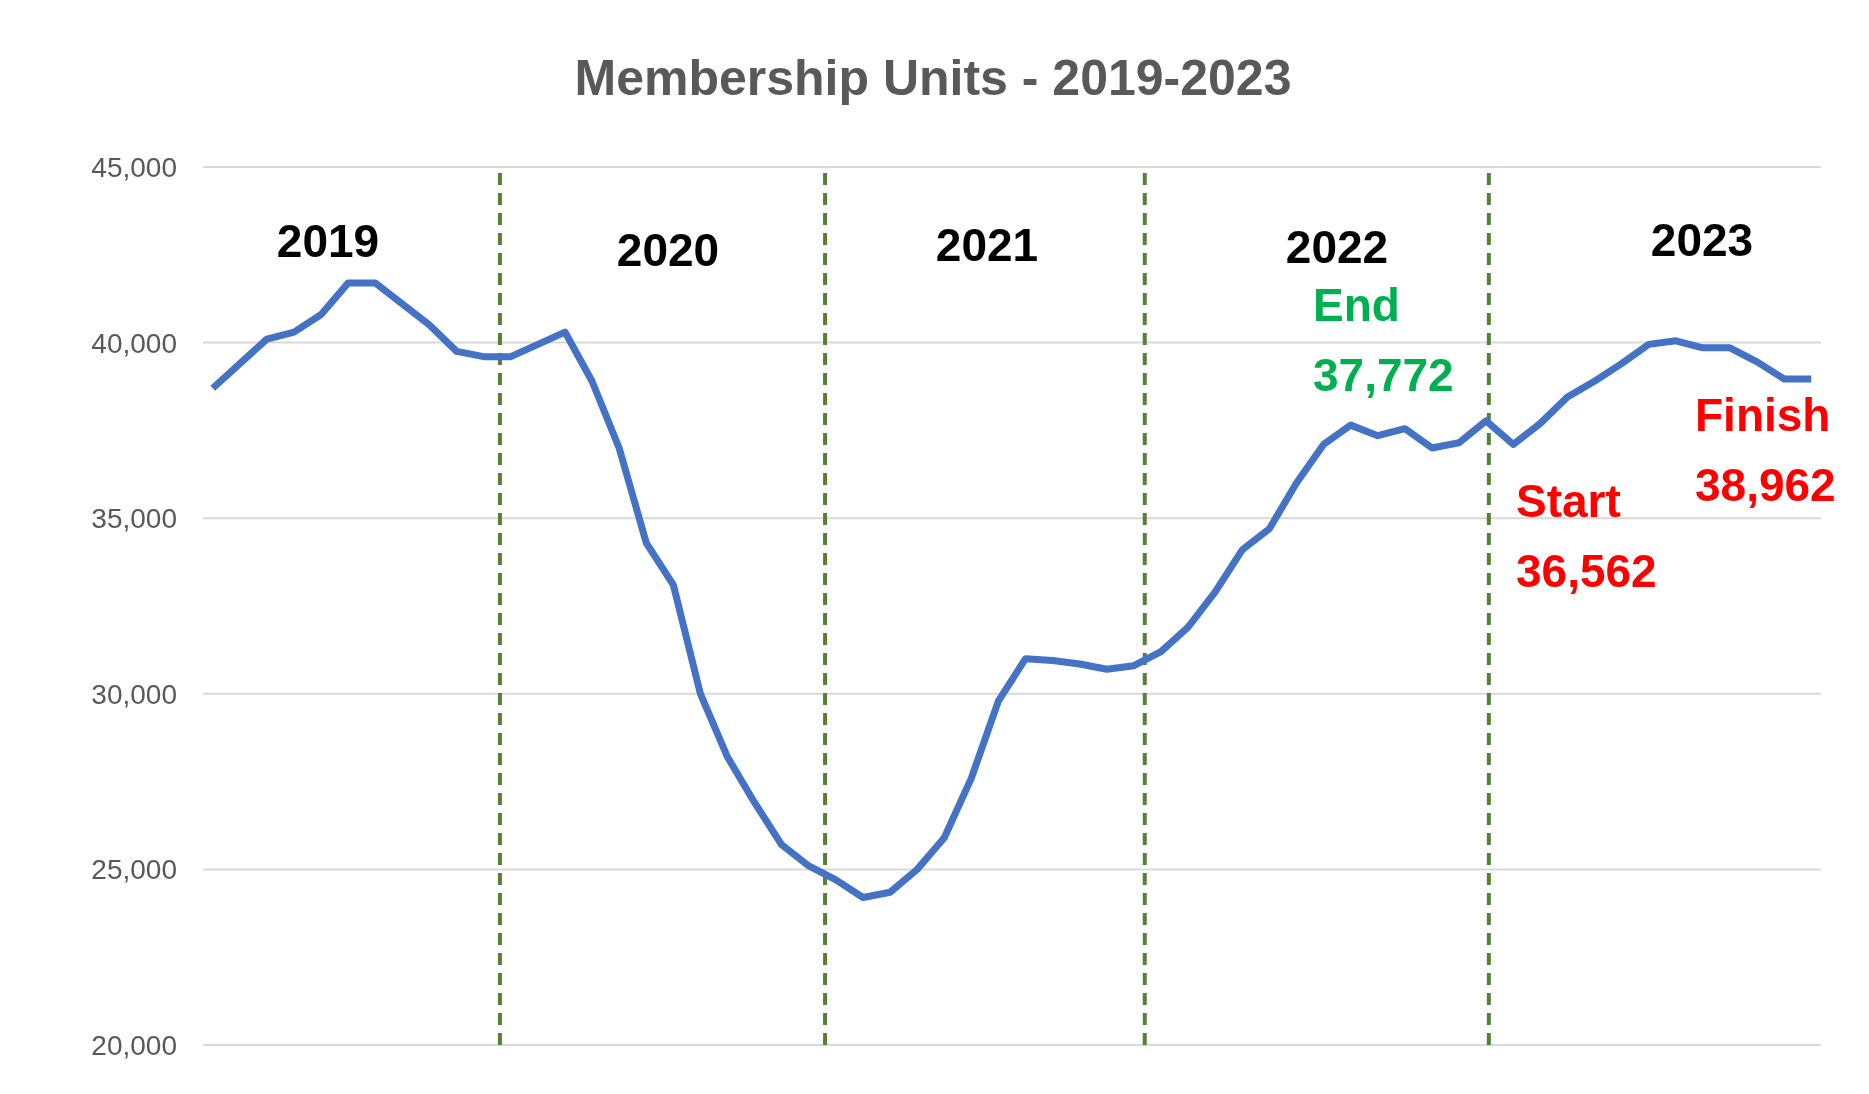 This screenshot has height=1094, width=1869. Describe the element at coordinates (134, 519) in the screenshot. I see `y-tick-label: 35,000` at that location.